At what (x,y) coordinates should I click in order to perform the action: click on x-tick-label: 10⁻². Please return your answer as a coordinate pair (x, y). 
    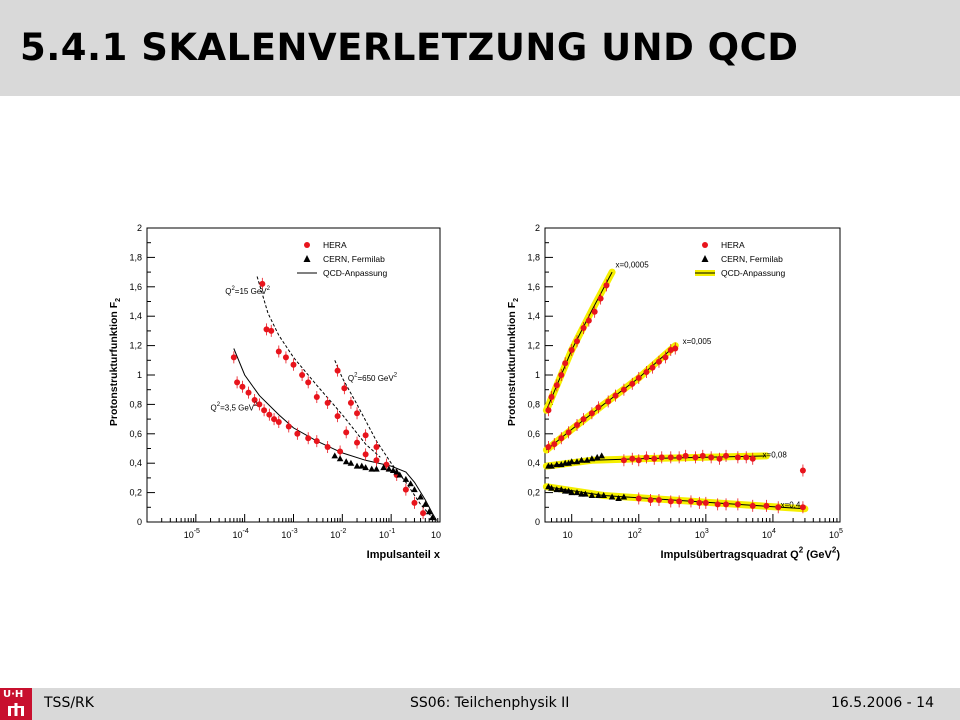
    Looking at the image, I should click on (338, 534).